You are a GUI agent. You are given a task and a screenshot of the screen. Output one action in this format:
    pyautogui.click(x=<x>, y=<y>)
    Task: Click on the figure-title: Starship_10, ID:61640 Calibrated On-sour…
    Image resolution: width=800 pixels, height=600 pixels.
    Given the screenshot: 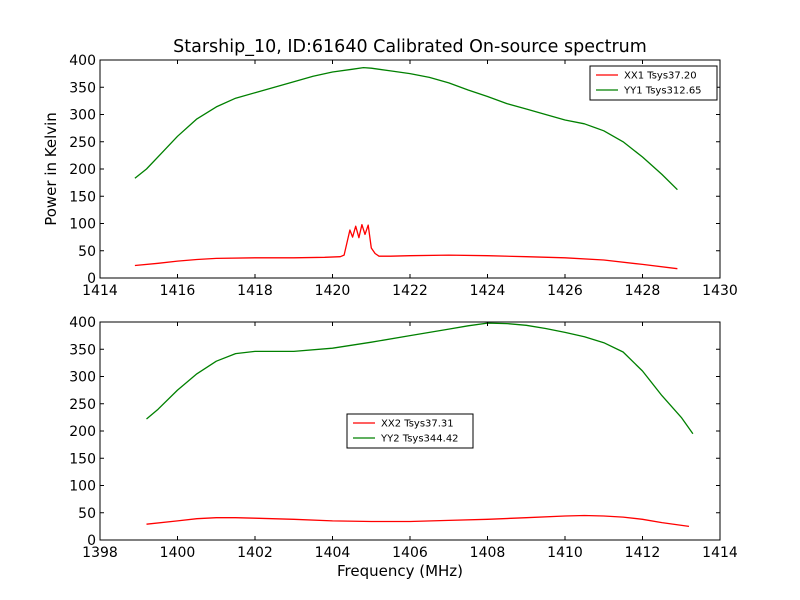 What is the action you would take?
    pyautogui.click(x=410, y=47)
    